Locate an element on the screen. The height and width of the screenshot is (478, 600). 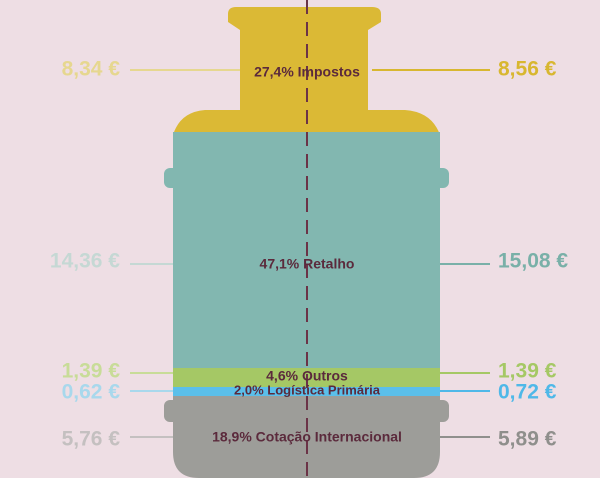
value-after: 8,56 € is located at coordinates (527, 69).